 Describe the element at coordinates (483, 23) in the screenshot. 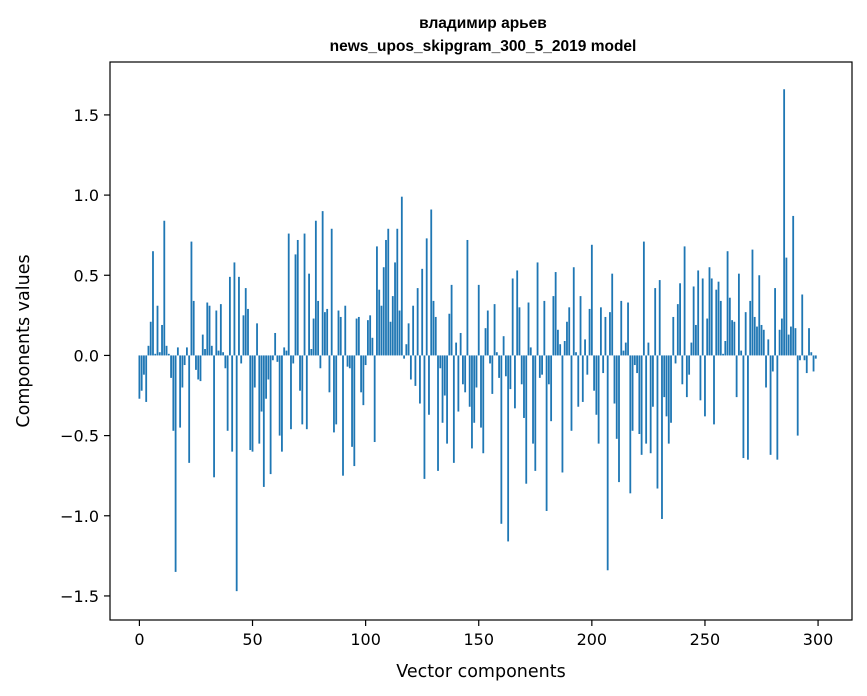

I see `chart-title-line-1: владимир арьев` at that location.